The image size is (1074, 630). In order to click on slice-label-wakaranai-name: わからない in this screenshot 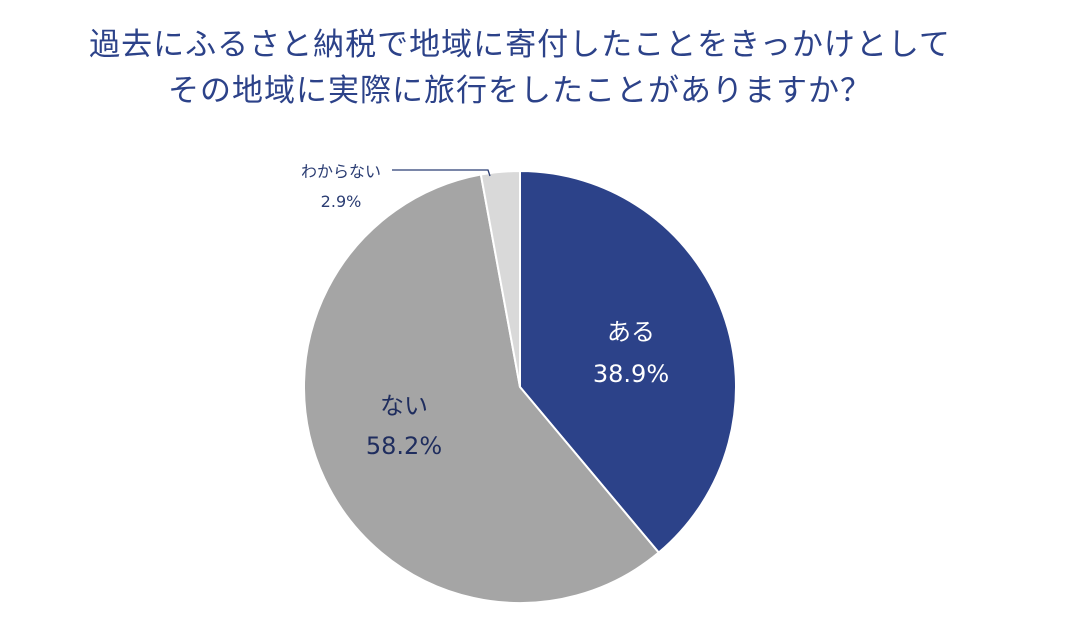, I will do `click(341, 171)`.